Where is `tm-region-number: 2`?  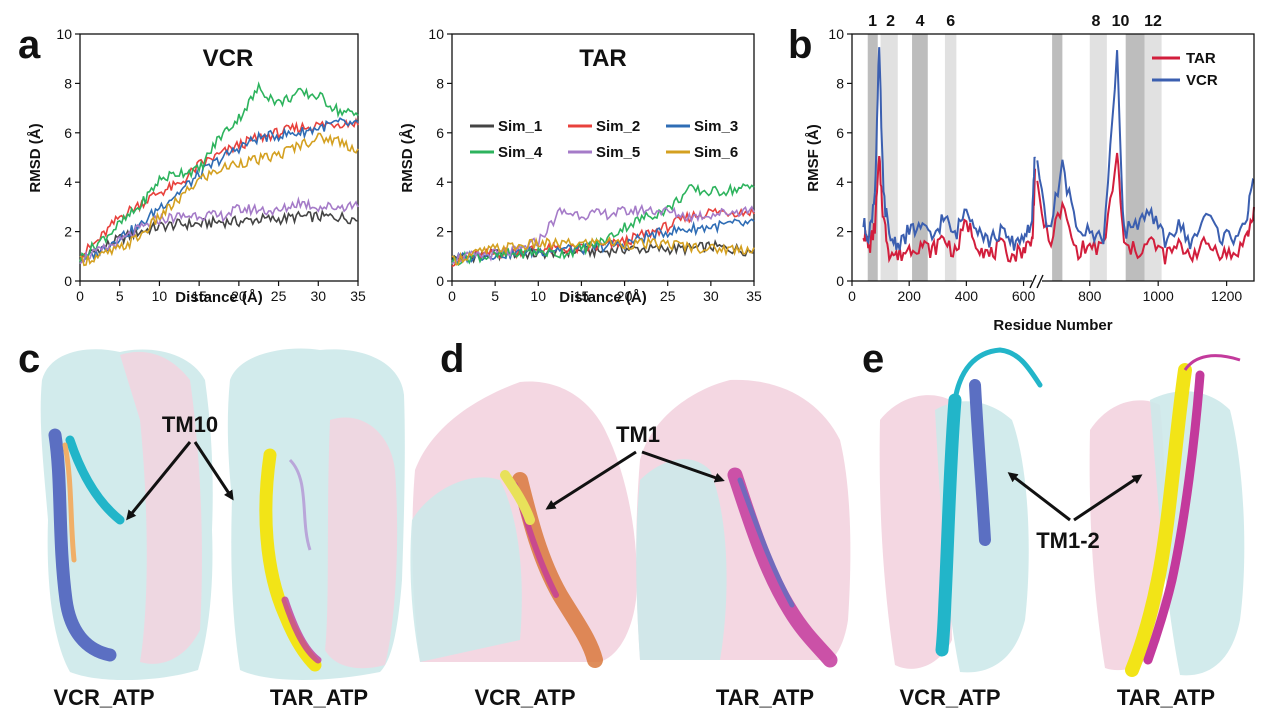
tm-region-number: 2 is located at coordinates (890, 21).